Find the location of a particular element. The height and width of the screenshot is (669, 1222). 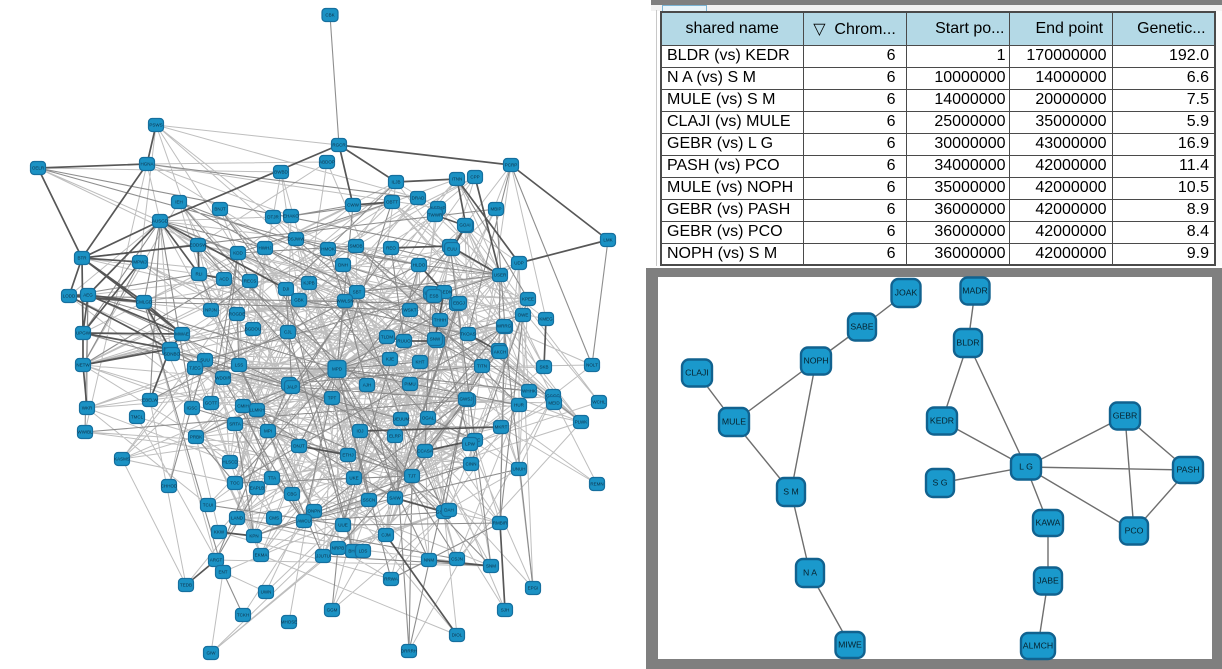

svg-text: PCO is located at coordinates (1134, 531).